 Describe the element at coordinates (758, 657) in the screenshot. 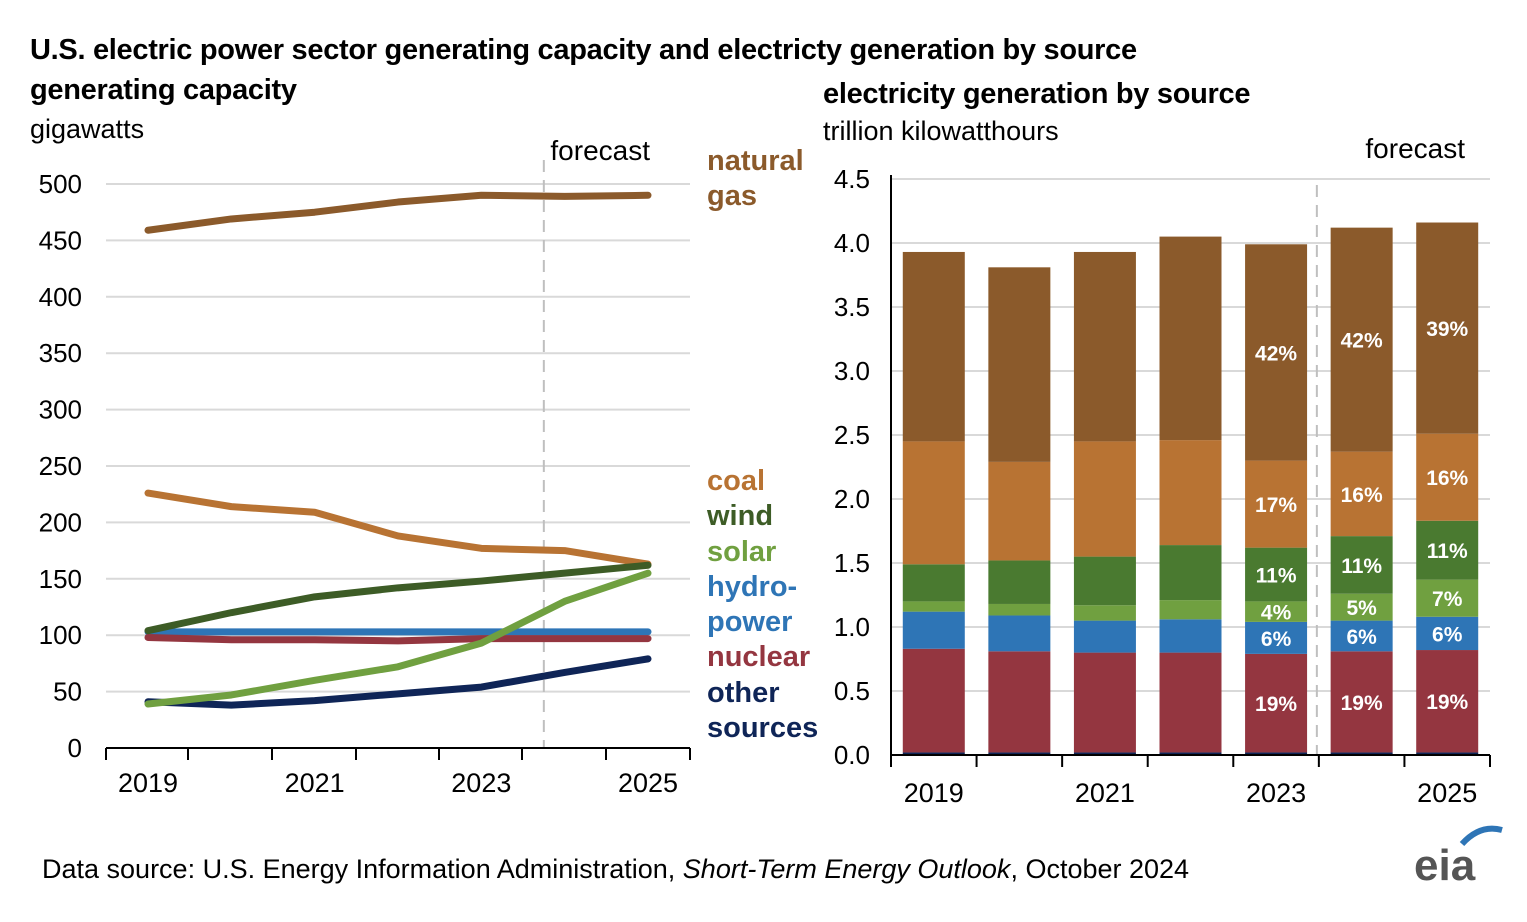

I see `series-label-nuclear: nuclear` at that location.